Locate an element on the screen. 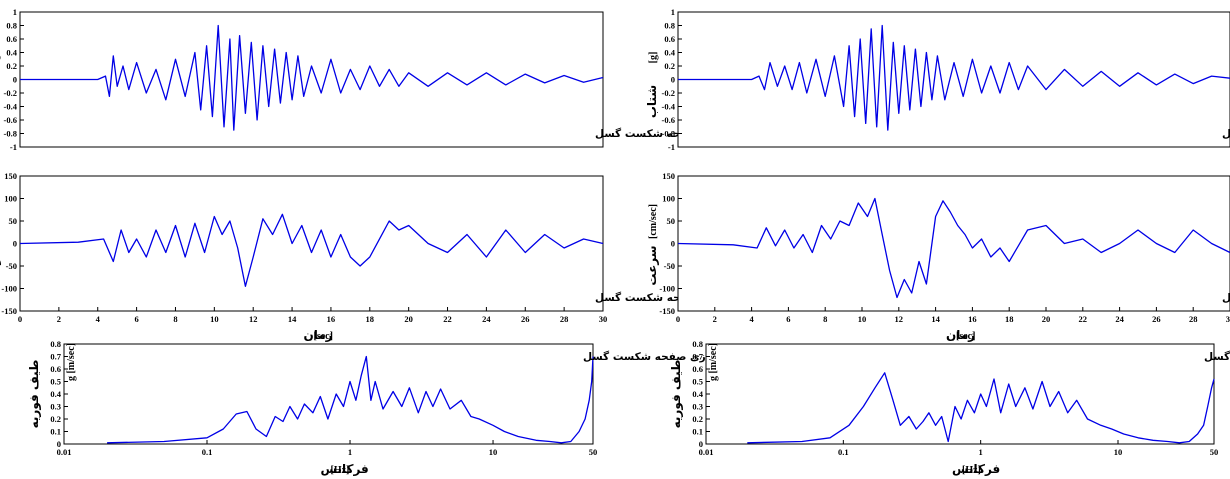 Image resolution: width=1230 pixels, height=479 pixels. y-tick-label: -0.2 is located at coordinates (10, 93).